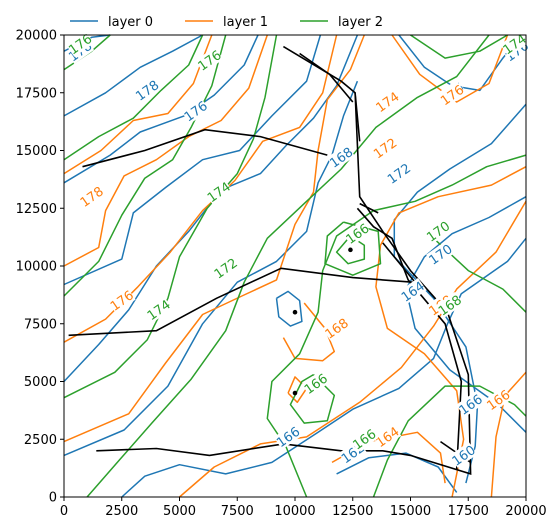 This screenshot has width=557, height=530. Describe the element at coordinates (464, 455) in the screenshot. I see `contour-label-group: 160` at that location.